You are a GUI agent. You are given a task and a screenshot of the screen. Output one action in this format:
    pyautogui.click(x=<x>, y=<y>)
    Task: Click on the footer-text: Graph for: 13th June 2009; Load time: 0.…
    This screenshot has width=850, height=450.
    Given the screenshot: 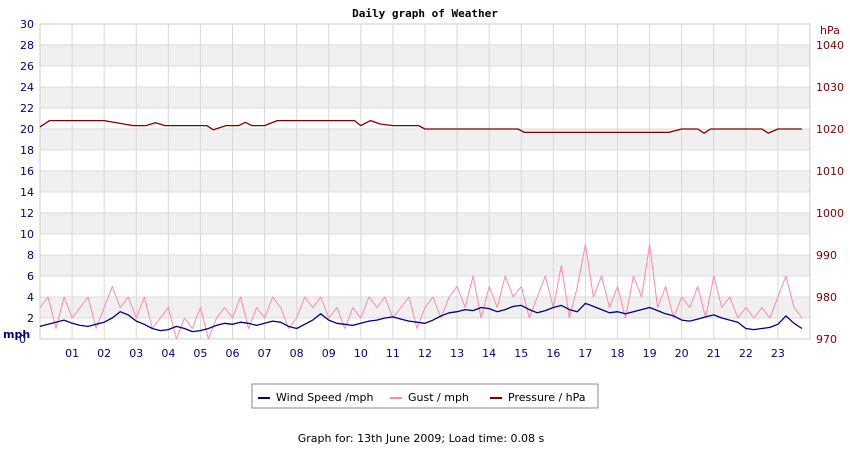 What is the action you would take?
    pyautogui.click(x=421, y=438)
    